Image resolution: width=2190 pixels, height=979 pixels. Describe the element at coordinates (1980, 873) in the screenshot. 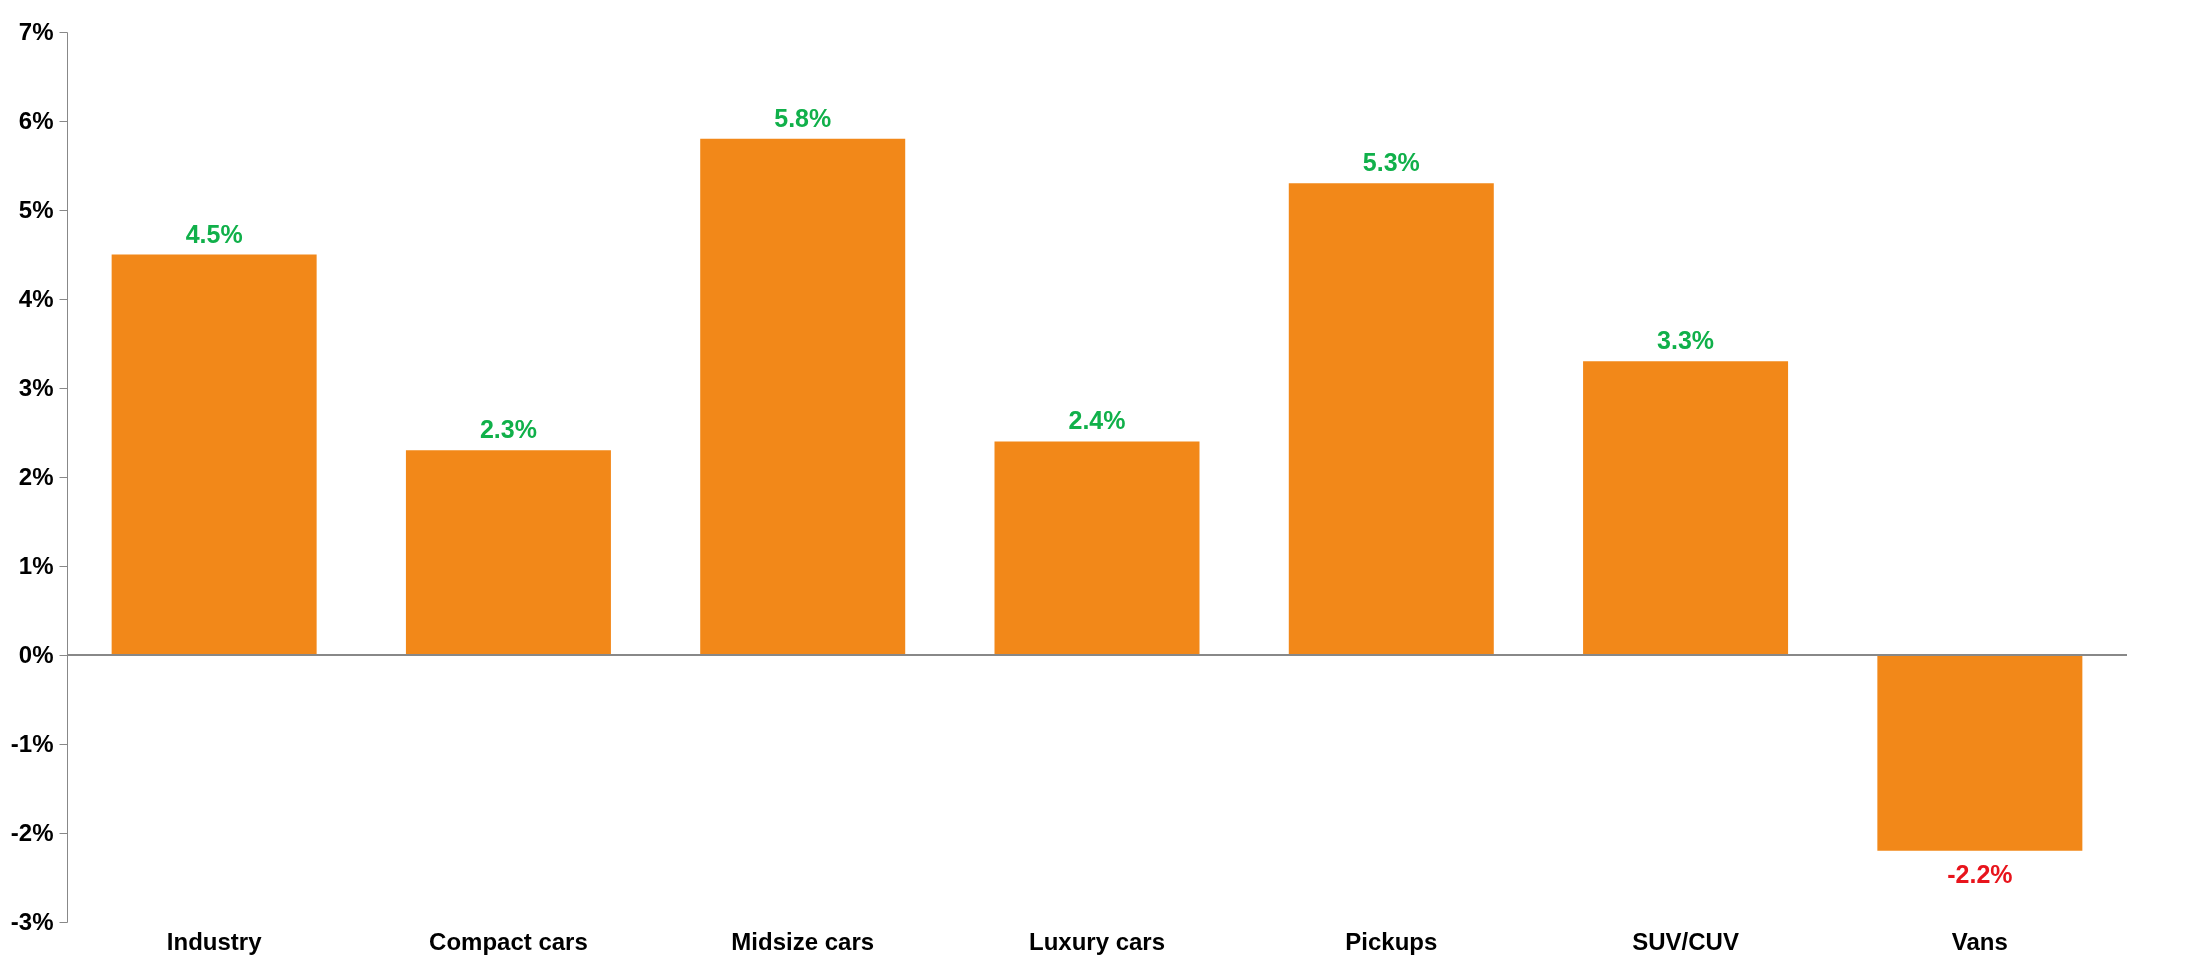

I see `data-label: -2.2%` at that location.